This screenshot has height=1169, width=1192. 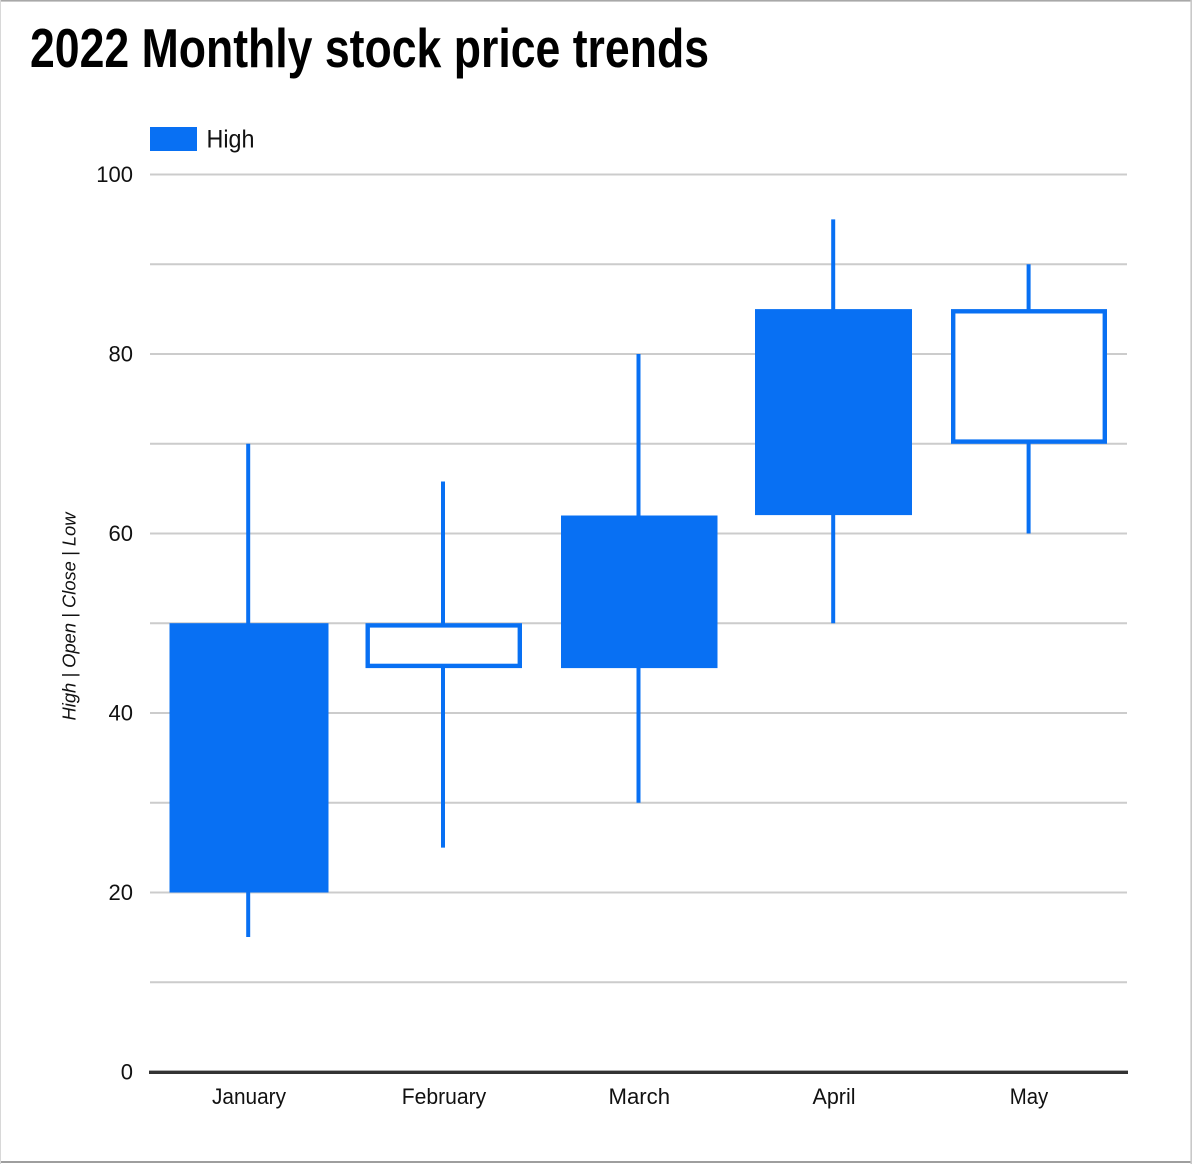 I want to click on svg-text: 0, so click(x=127, y=1072).